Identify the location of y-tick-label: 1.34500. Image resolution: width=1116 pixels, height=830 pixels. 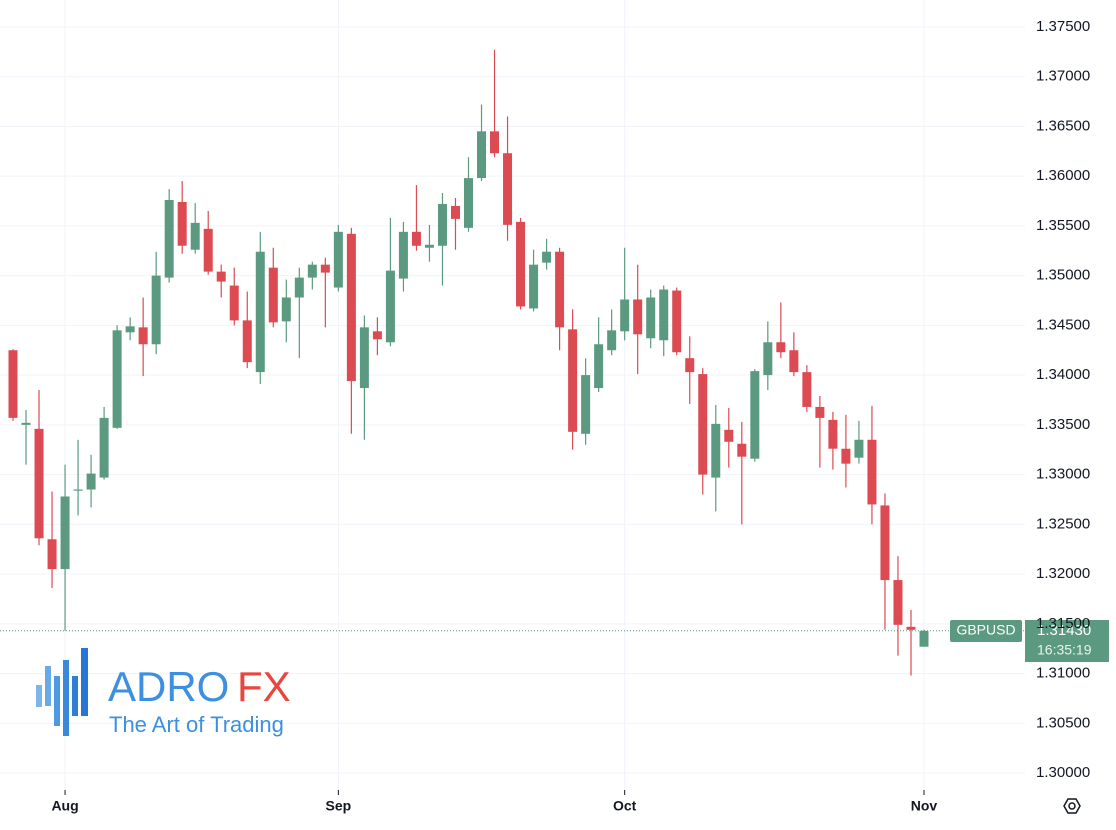
(1063, 324).